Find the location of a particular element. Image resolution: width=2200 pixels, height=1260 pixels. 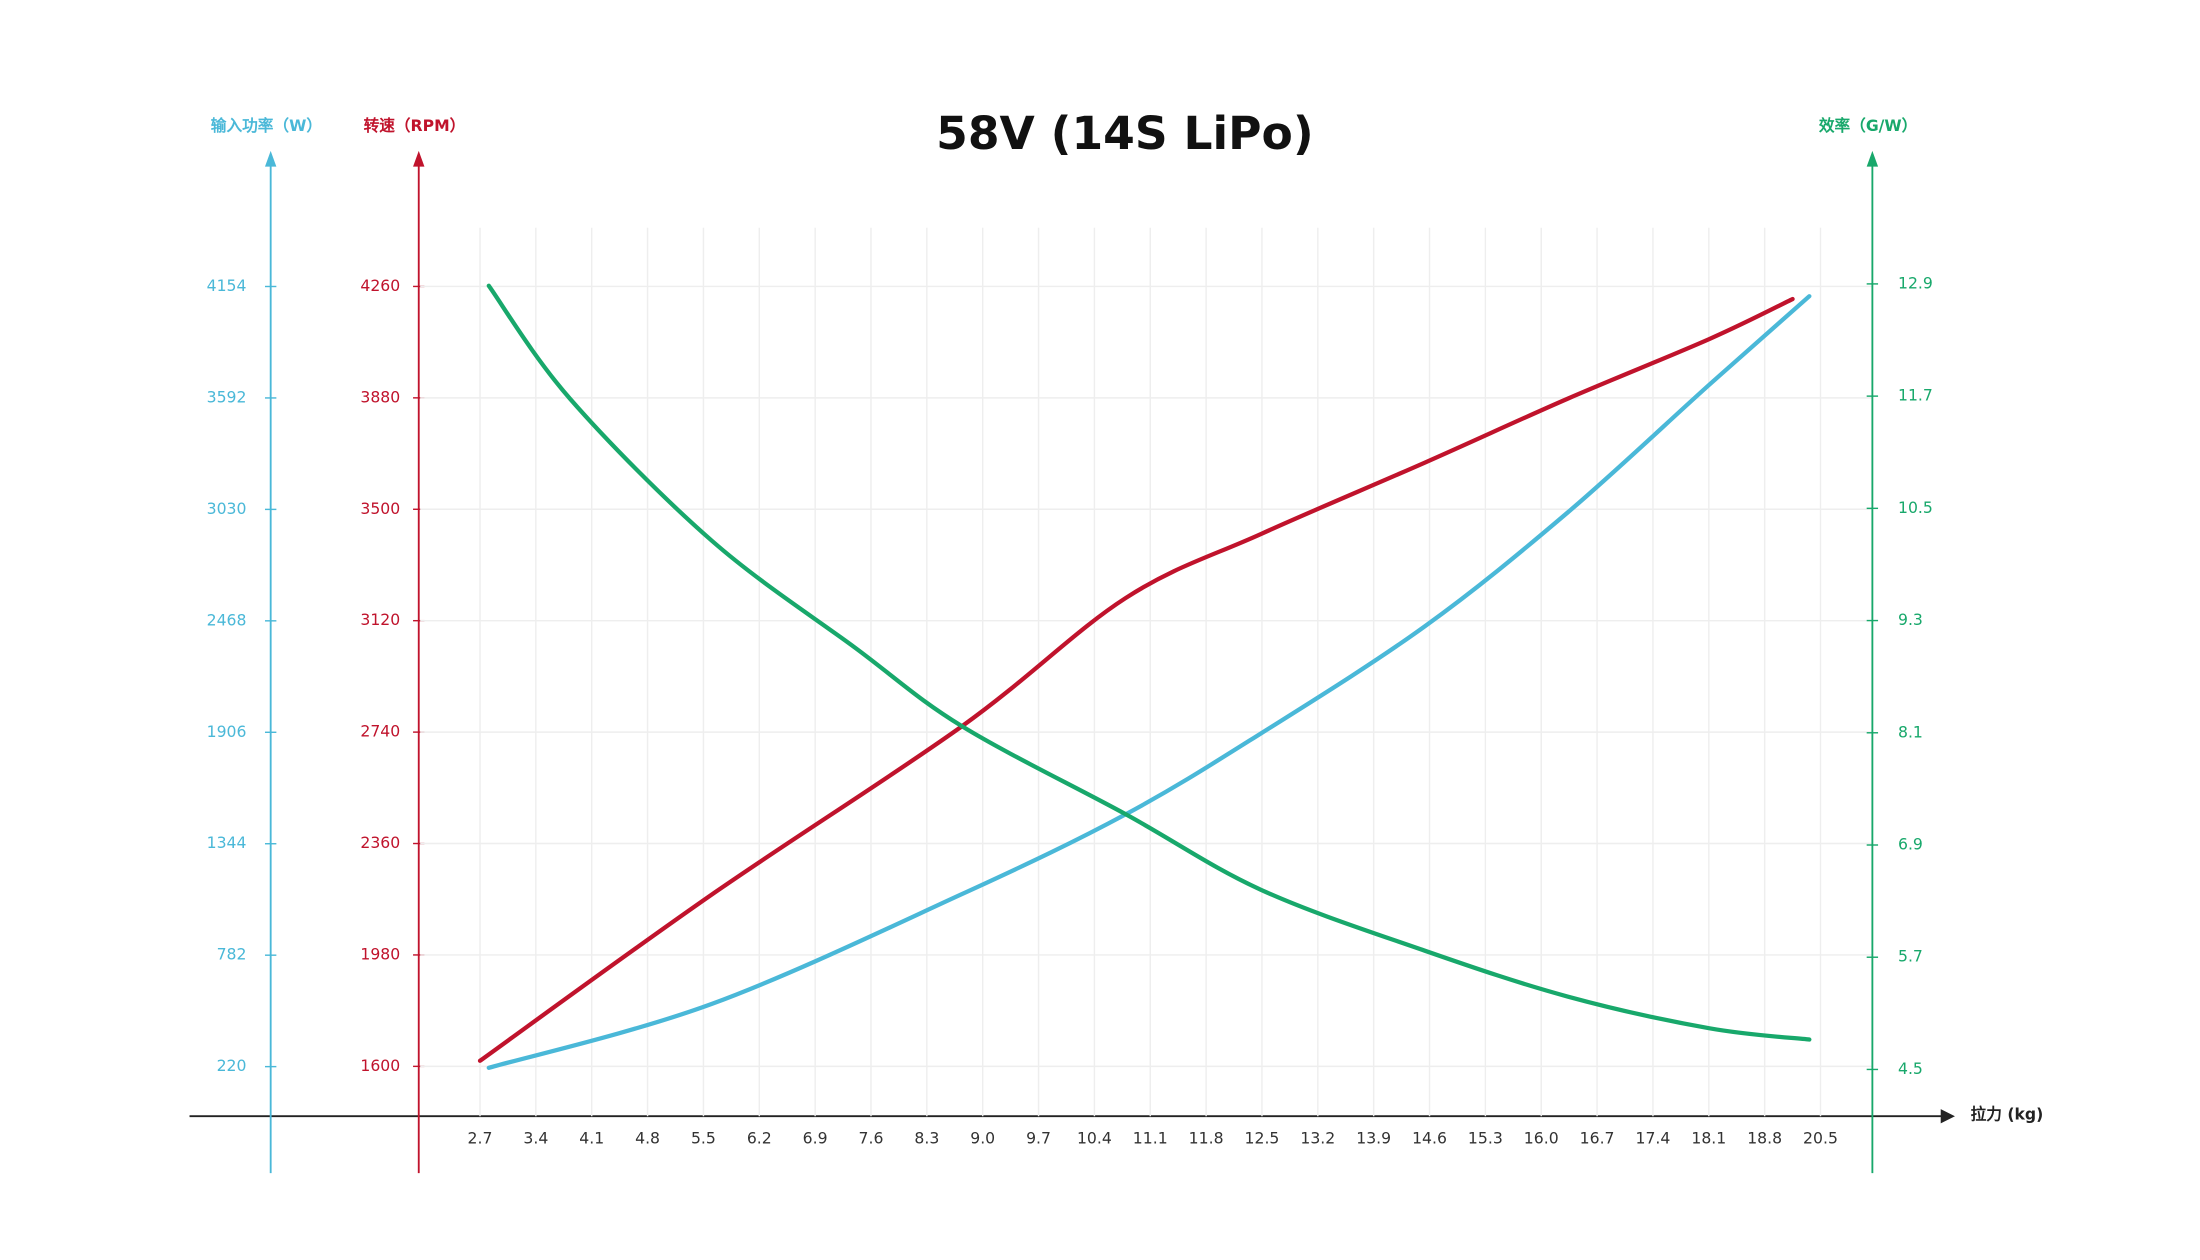

x-tick-label: 18.8 is located at coordinates (1764, 1137).